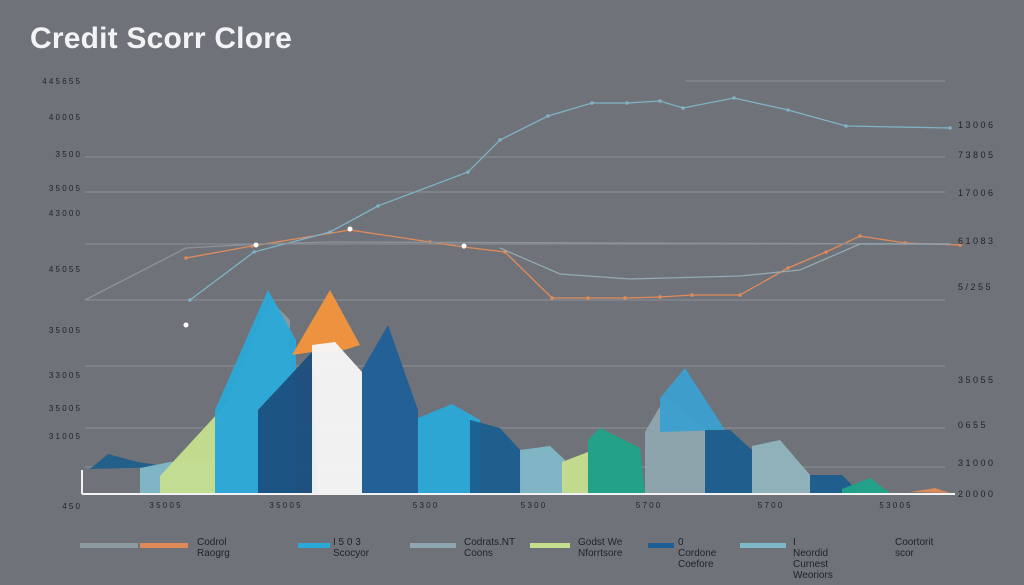  Describe the element at coordinates (975, 241) in the screenshot. I see `y-right-tick-label: 6 1 0 8 3` at that location.